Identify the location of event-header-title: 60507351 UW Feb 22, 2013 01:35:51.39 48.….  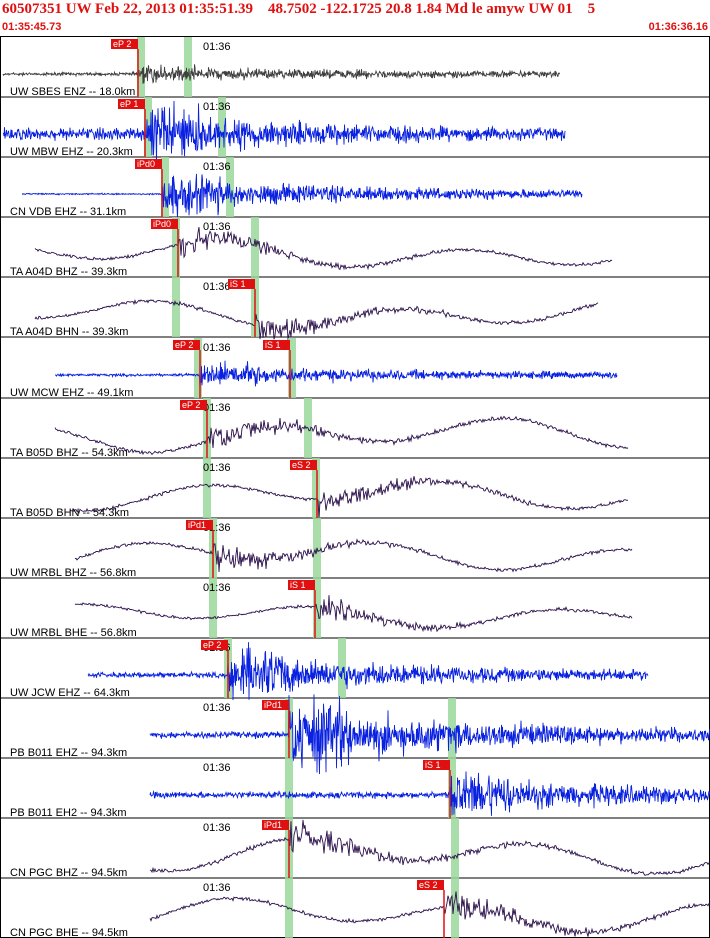
(299, 9).